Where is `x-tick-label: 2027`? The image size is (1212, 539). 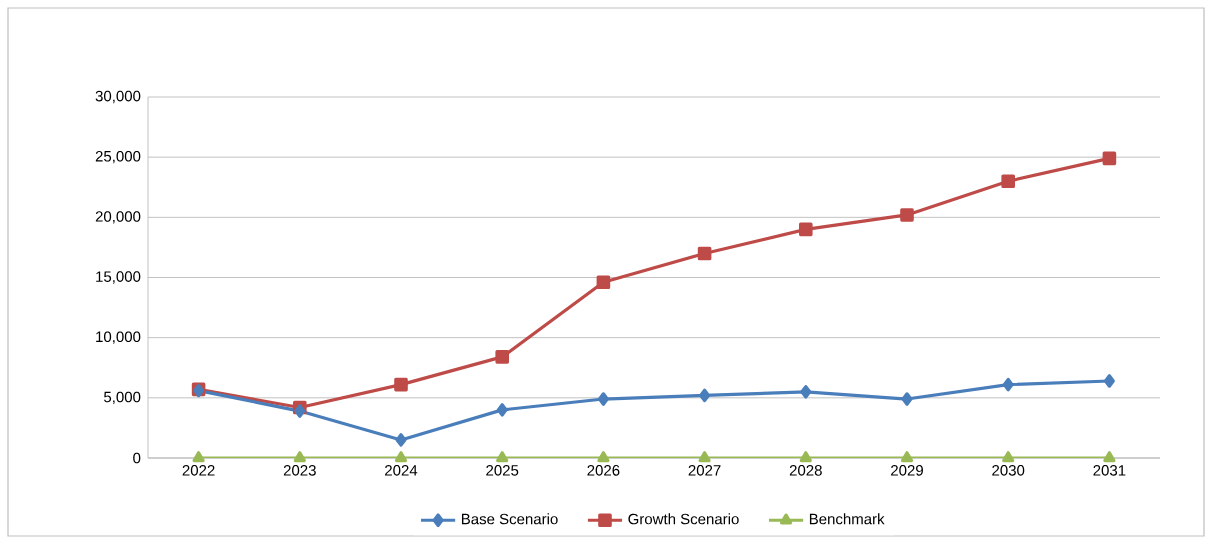 x-tick-label: 2027 is located at coordinates (704, 470).